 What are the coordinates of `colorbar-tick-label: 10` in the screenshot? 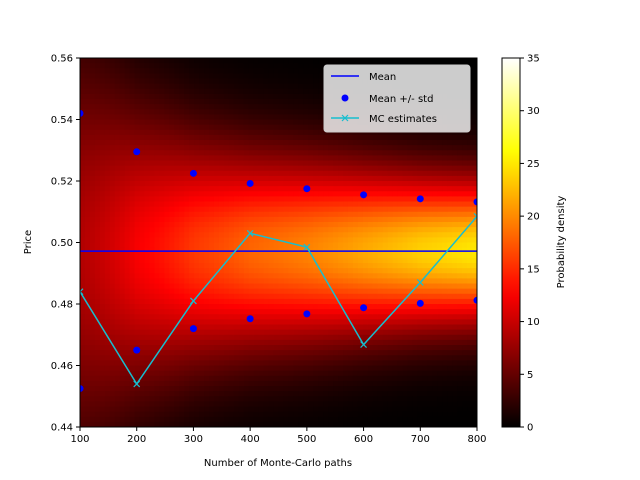 It's located at (533, 322).